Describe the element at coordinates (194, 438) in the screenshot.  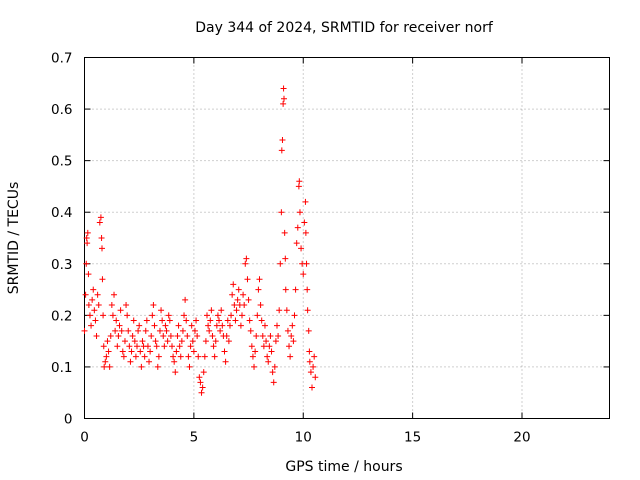
I see `x-tick-label: 5` at that location.